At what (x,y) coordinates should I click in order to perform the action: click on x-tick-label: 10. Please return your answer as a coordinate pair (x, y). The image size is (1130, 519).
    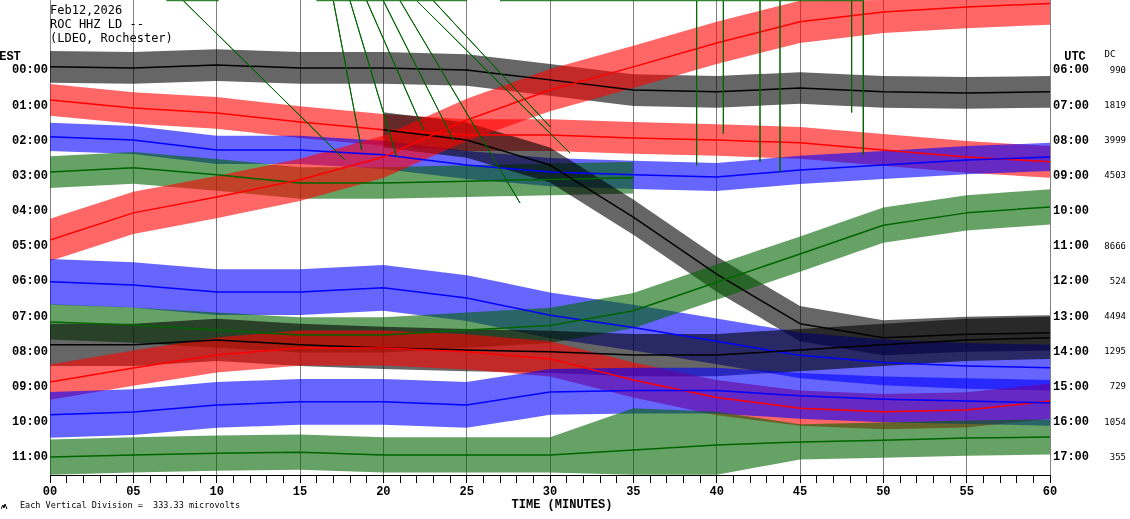
    Looking at the image, I should click on (216, 492).